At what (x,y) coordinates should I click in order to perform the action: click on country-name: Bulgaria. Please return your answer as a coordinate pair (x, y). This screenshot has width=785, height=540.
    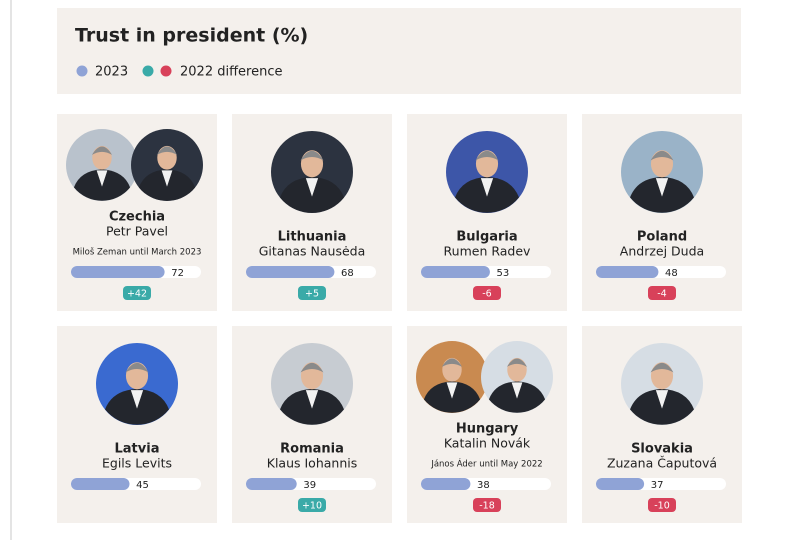
    Looking at the image, I should click on (486, 237).